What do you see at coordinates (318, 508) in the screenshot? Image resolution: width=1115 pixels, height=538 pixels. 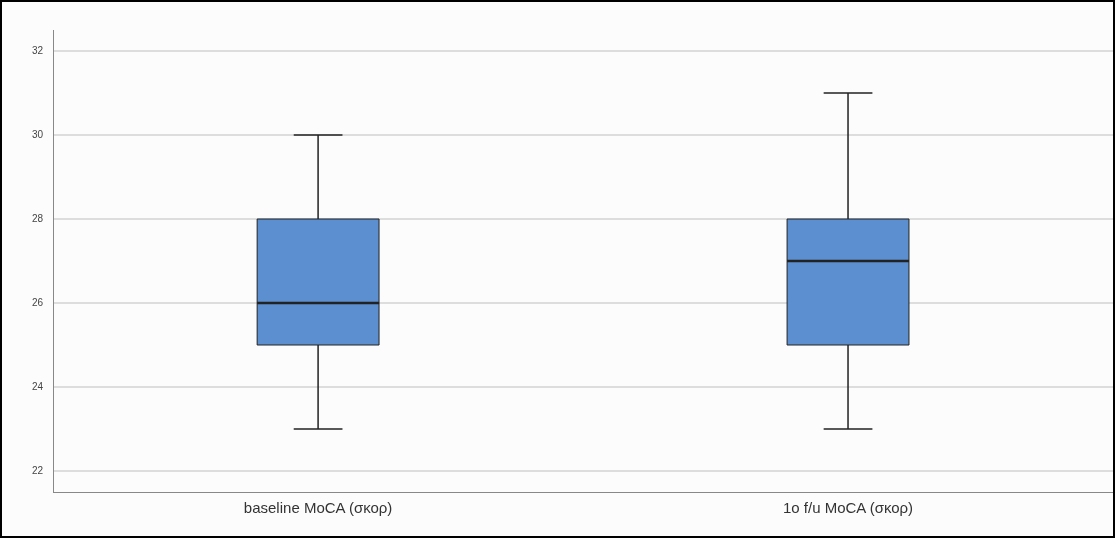 I see `x-tick-label: baseline MoCA (σκορ)` at bounding box center [318, 508].